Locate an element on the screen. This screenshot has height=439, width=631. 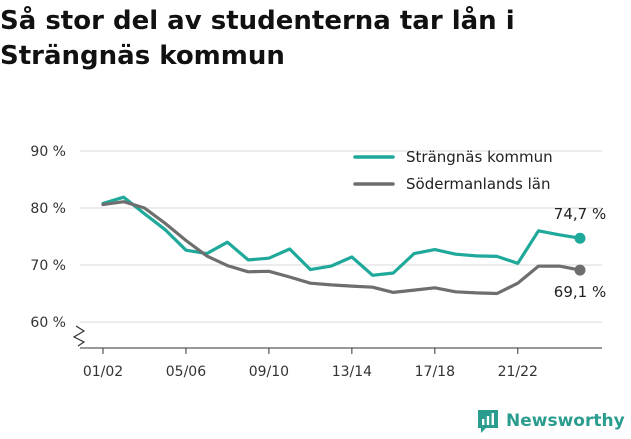
x-tick-label: 09/10 is located at coordinates (269, 372).